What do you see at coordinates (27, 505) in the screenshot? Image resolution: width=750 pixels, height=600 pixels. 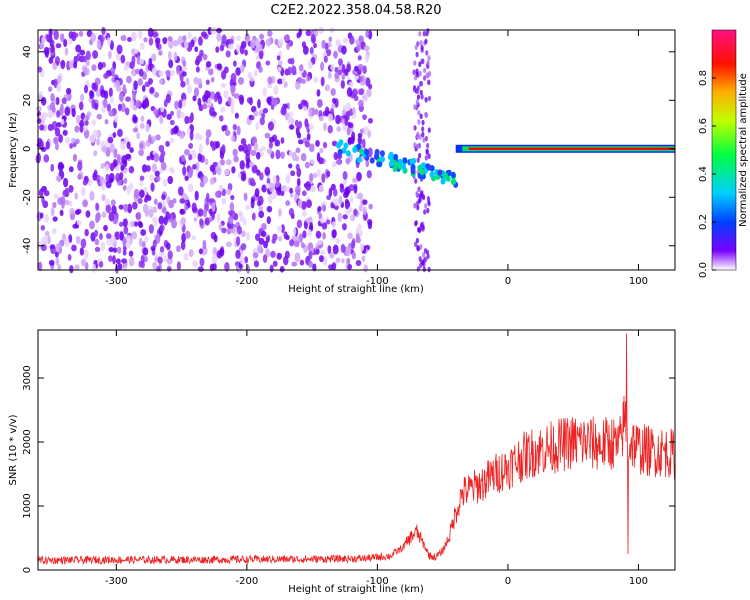 I see `y-tick-label: 1000` at bounding box center [27, 505].